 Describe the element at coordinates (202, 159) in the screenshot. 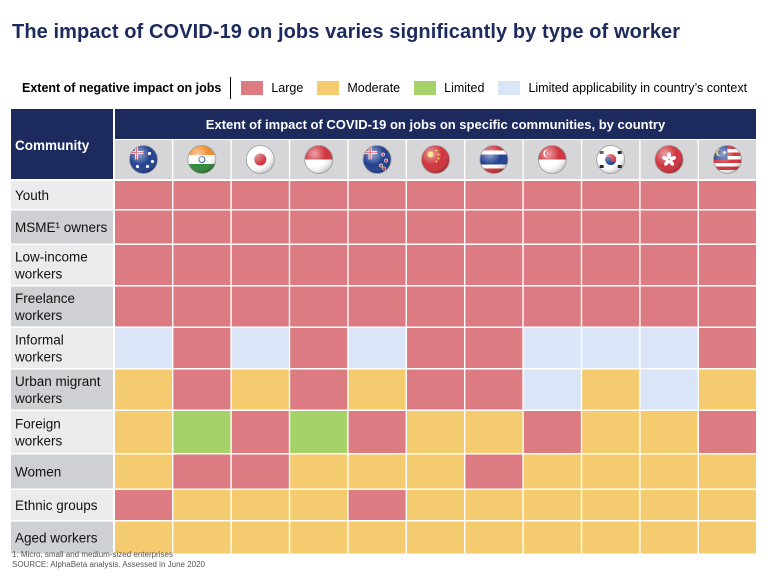

I see `india-flag-icon` at that location.